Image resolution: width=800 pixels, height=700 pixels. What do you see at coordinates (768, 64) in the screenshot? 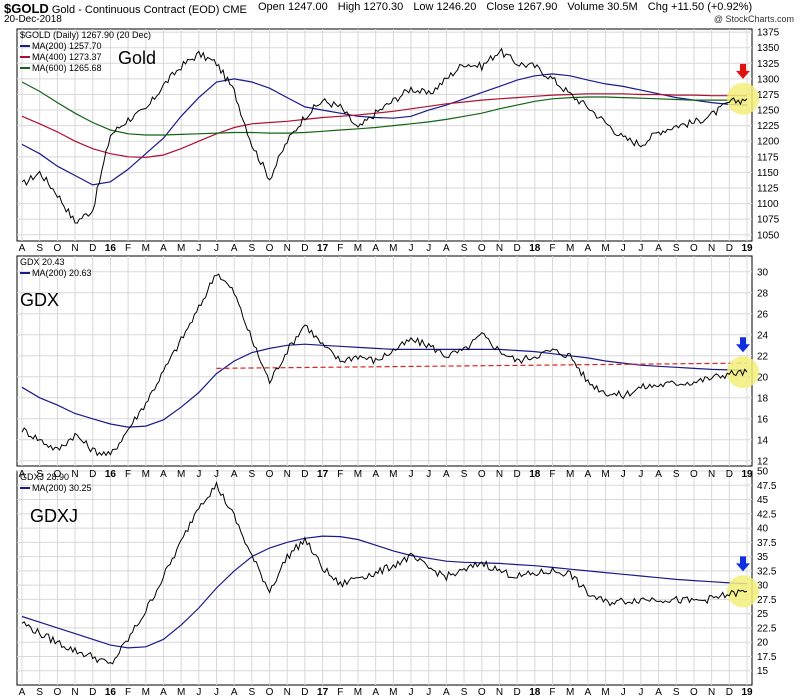
I see `y-tick-label: 1325` at bounding box center [768, 64].